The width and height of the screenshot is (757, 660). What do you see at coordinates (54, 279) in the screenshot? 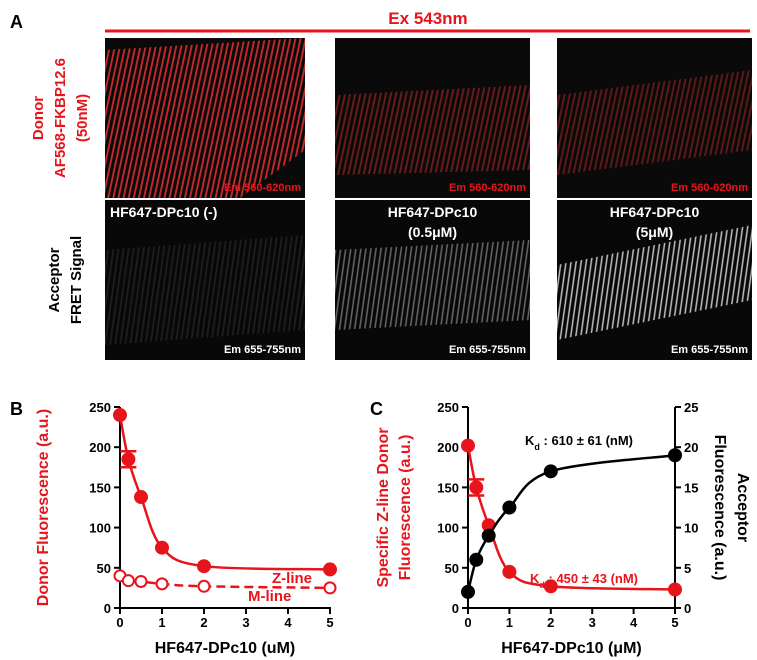
I see `row-label: Acceptor` at bounding box center [54, 279].